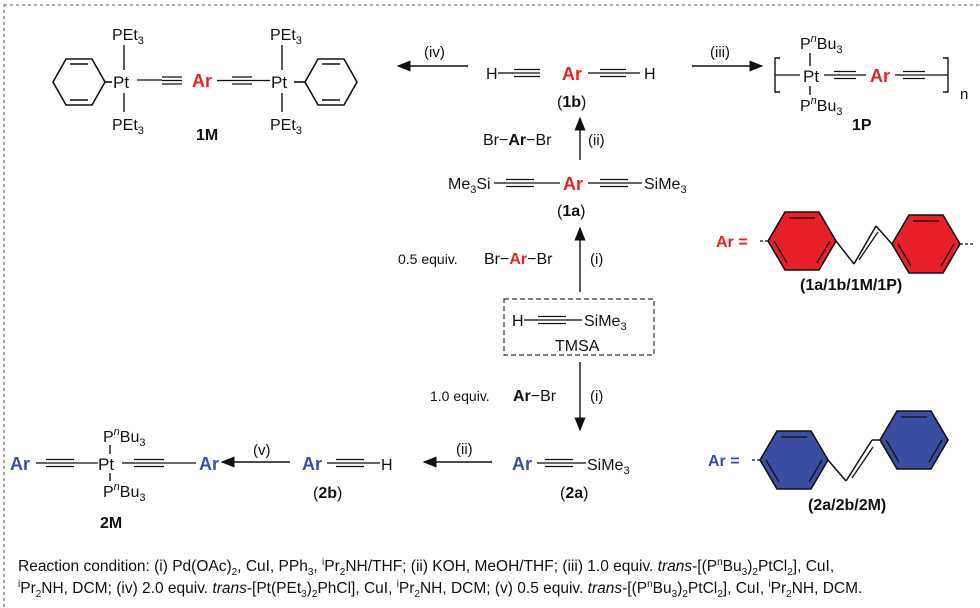 The height and width of the screenshot is (608, 980). I want to click on label-1a: 1a, so click(571, 211).